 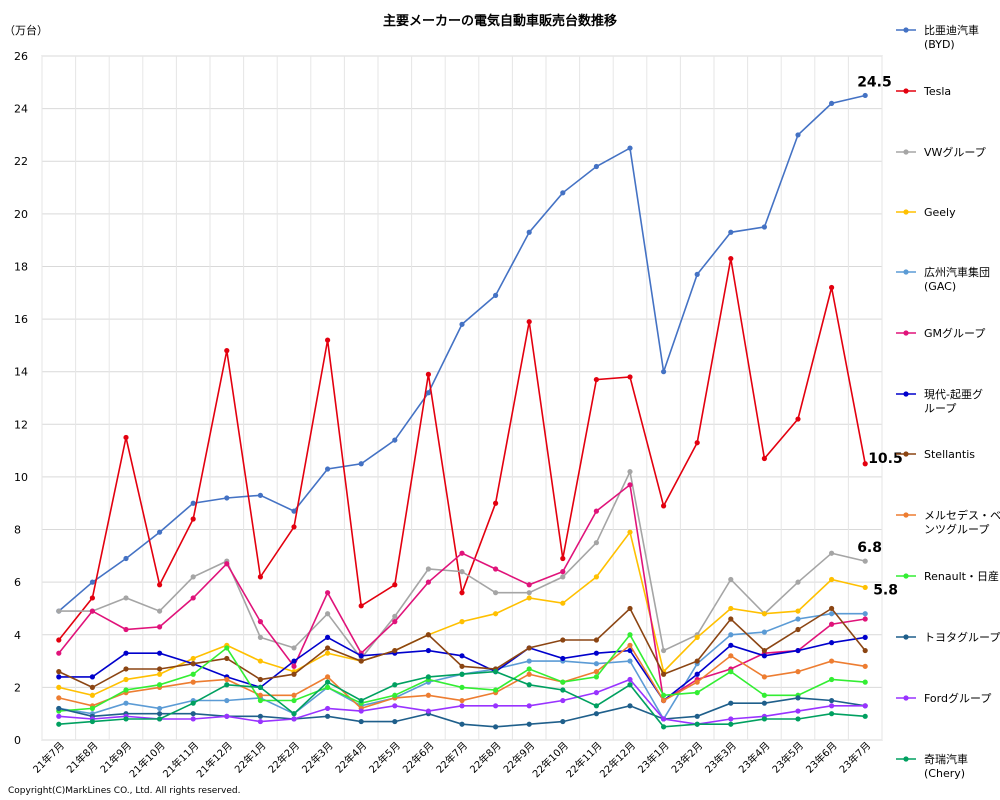 What do you see at coordinates (583, 759) in the screenshot?
I see `x-tick-label: 22年11月` at bounding box center [583, 759].